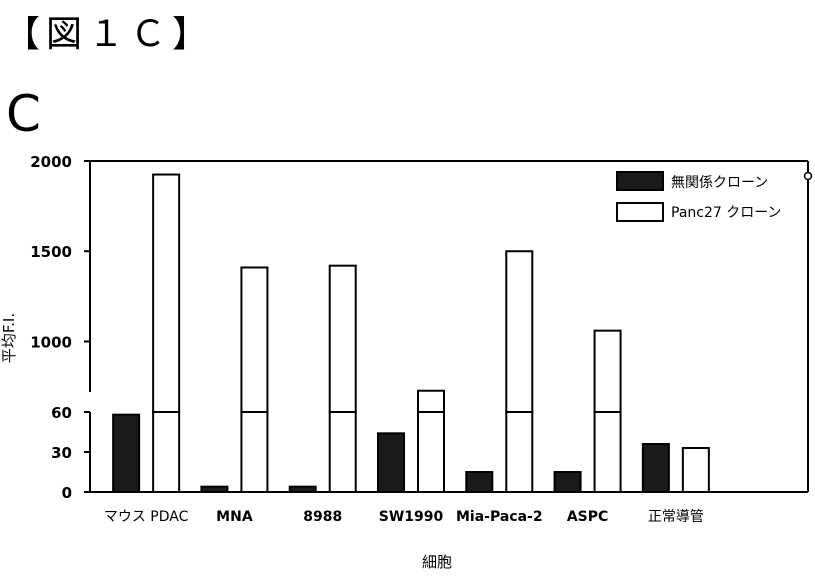 The image size is (815, 578). What do you see at coordinates (343, 339) in the screenshot?
I see `bar-1-2-upper` at bounding box center [343, 339].